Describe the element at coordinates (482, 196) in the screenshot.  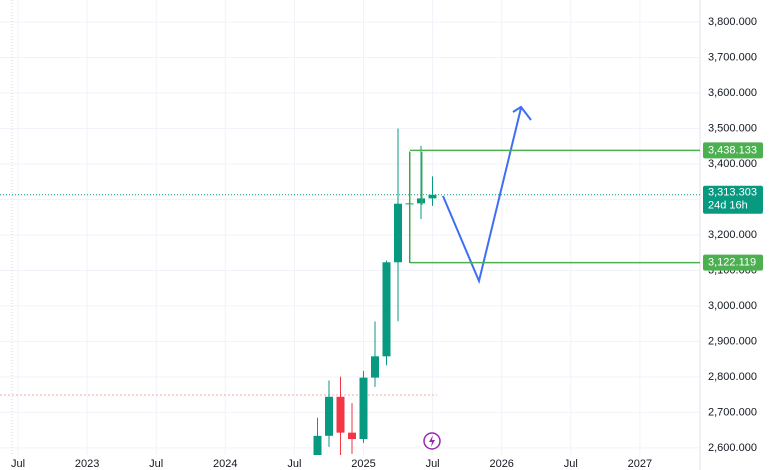
I see `projection-path` at that location.